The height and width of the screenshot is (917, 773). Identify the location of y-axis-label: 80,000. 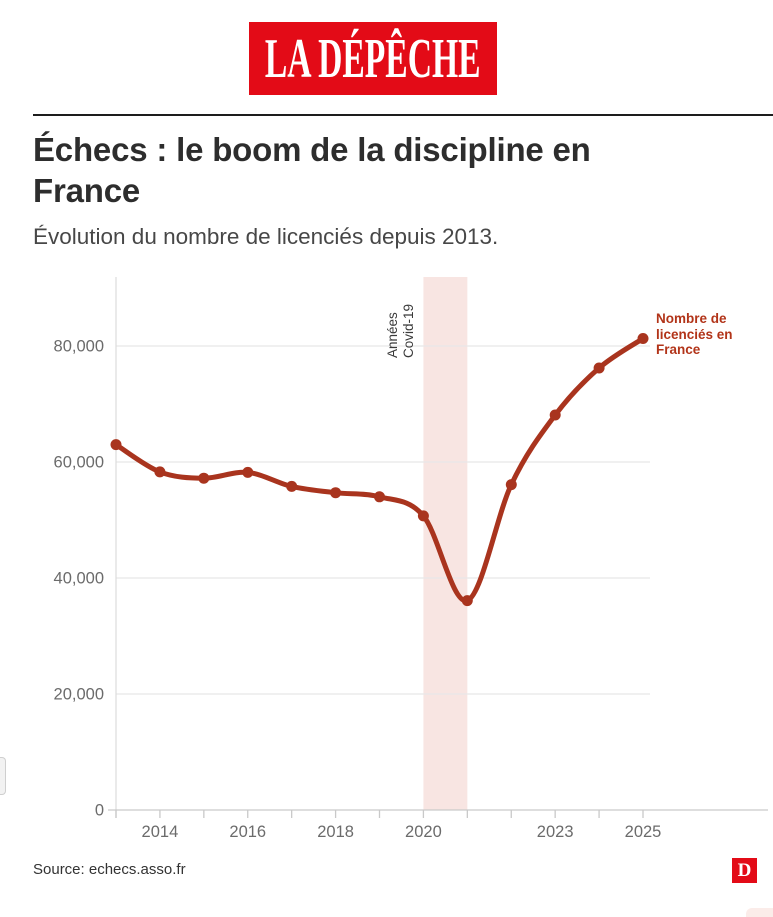
(79, 347).